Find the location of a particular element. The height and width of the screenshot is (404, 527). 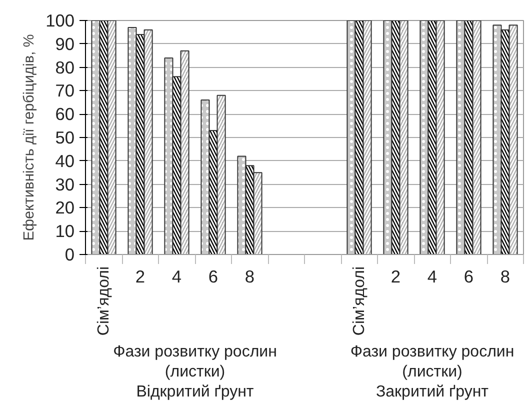

y-tick-label: 0 is located at coordinates (69, 254).